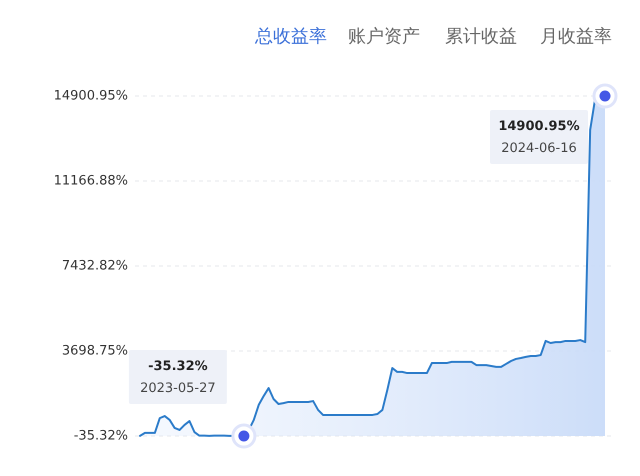 The image size is (640, 476). Describe the element at coordinates (481, 36) in the screenshot. I see `text: 累计收益` at that location.